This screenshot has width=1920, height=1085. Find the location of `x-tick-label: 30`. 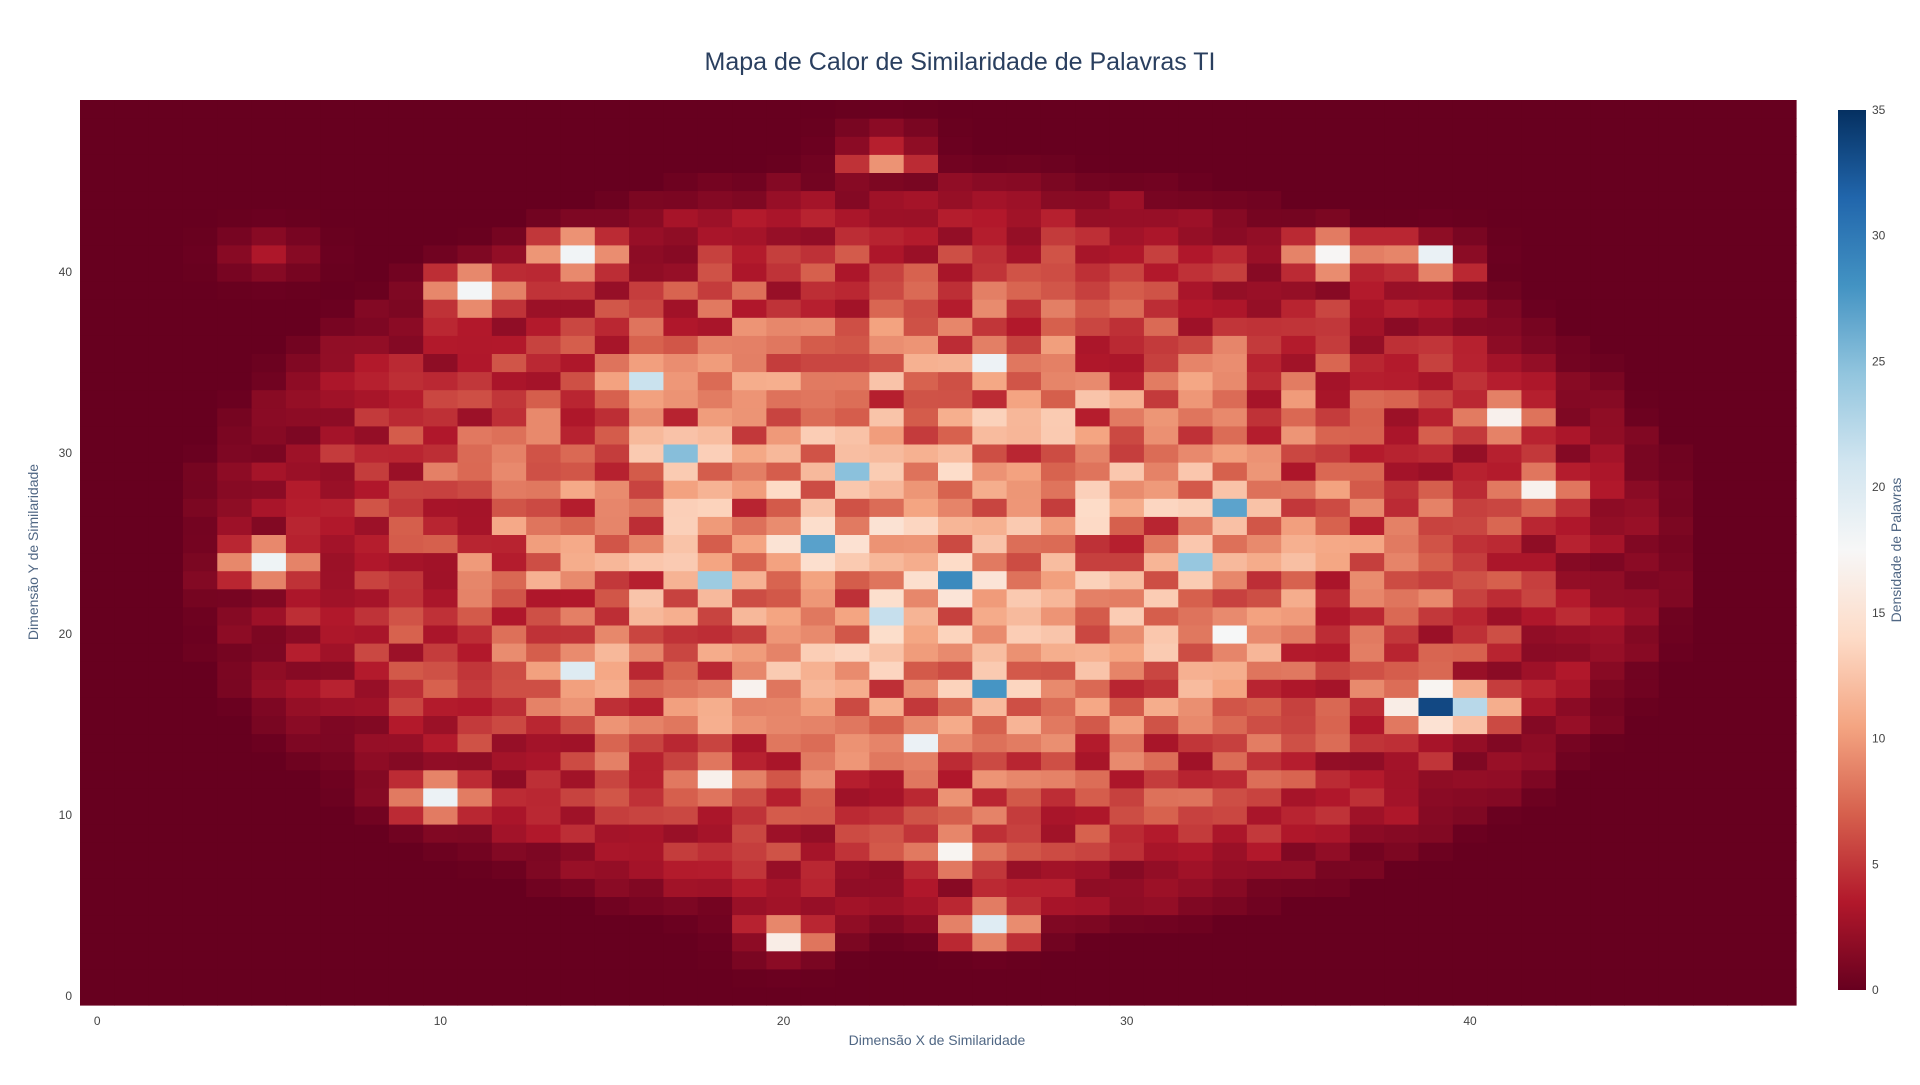

x-tick-label: 30 is located at coordinates (1127, 1021).